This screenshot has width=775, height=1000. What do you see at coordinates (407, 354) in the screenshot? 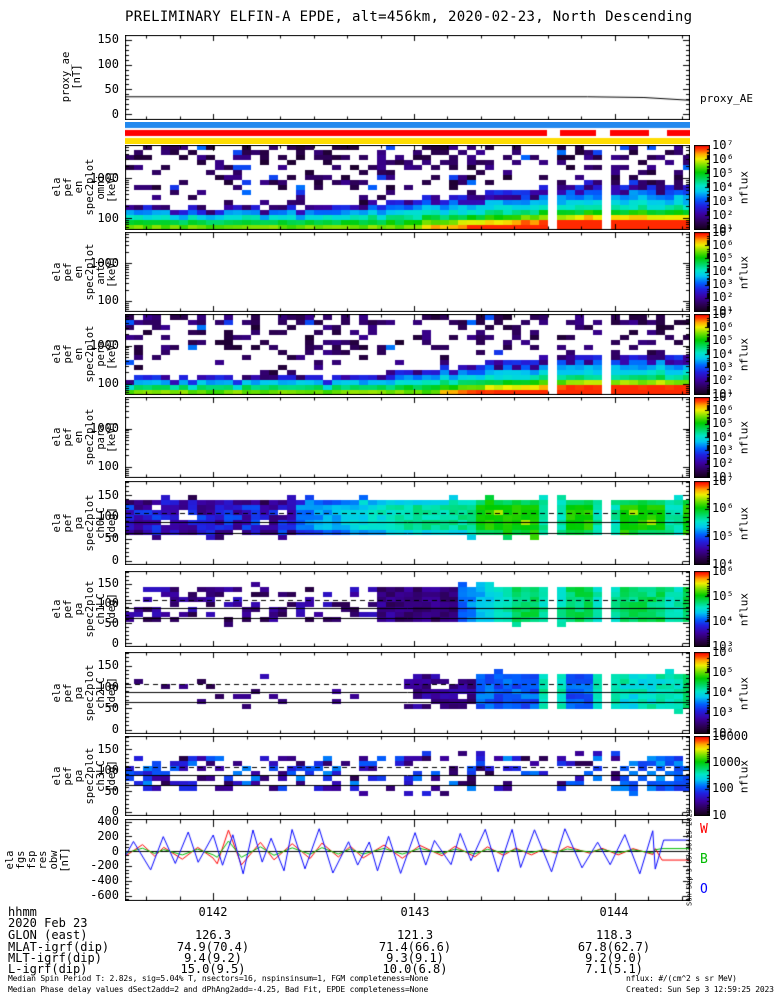
I see `perp-panel-canvas` at bounding box center [407, 354].